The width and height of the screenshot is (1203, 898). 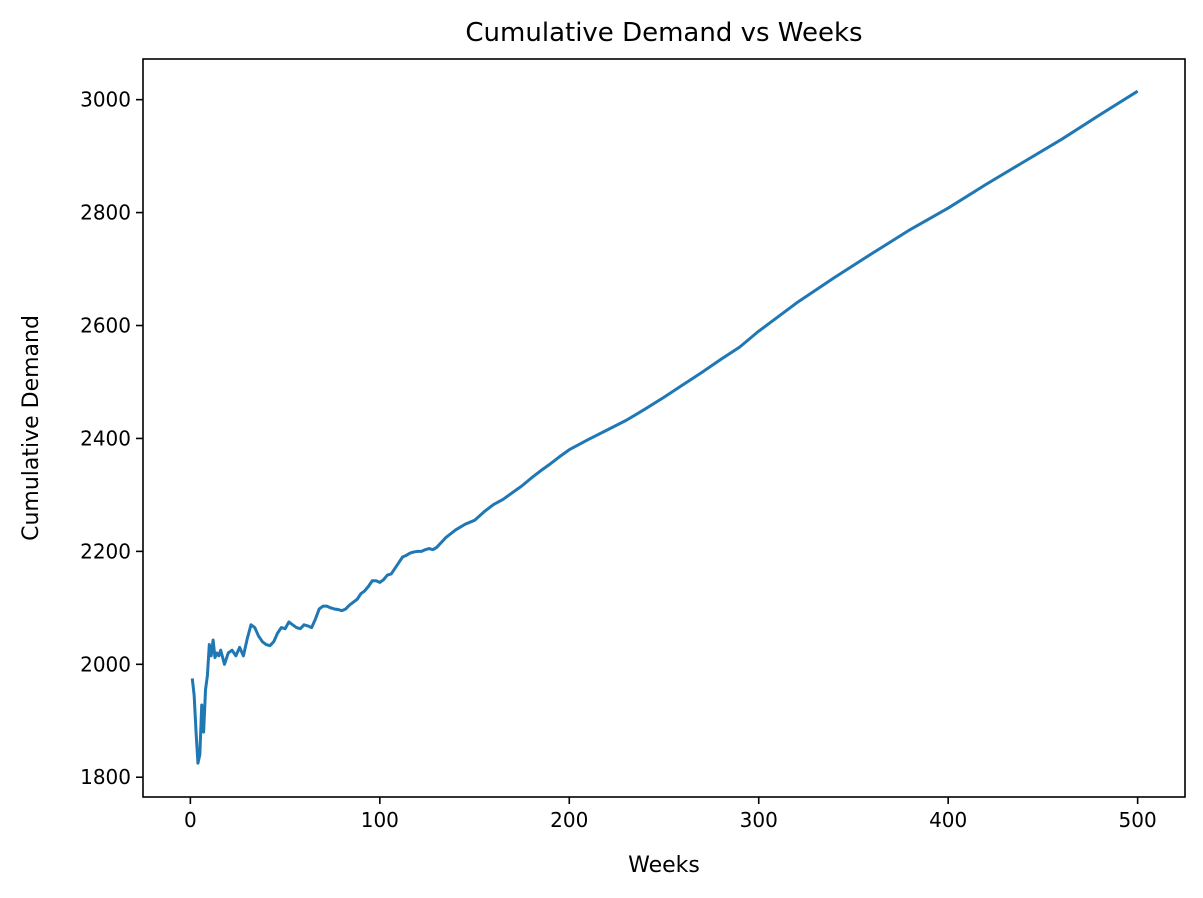 I want to click on x-axis-ticks: 0 100 200 300 400 500, so click(x=670, y=814).